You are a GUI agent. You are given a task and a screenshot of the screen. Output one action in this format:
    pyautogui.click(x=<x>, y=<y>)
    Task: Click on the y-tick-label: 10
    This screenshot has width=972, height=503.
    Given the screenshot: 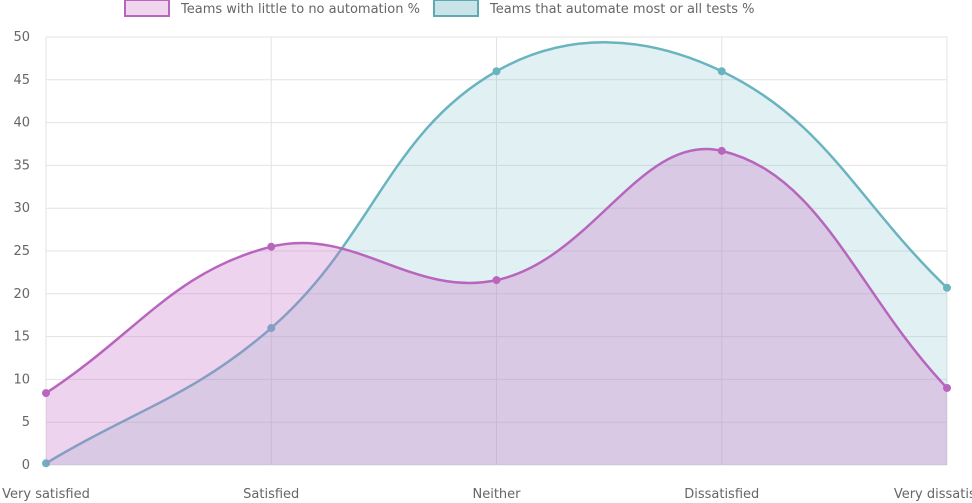 What is the action you would take?
    pyautogui.click(x=21, y=379)
    